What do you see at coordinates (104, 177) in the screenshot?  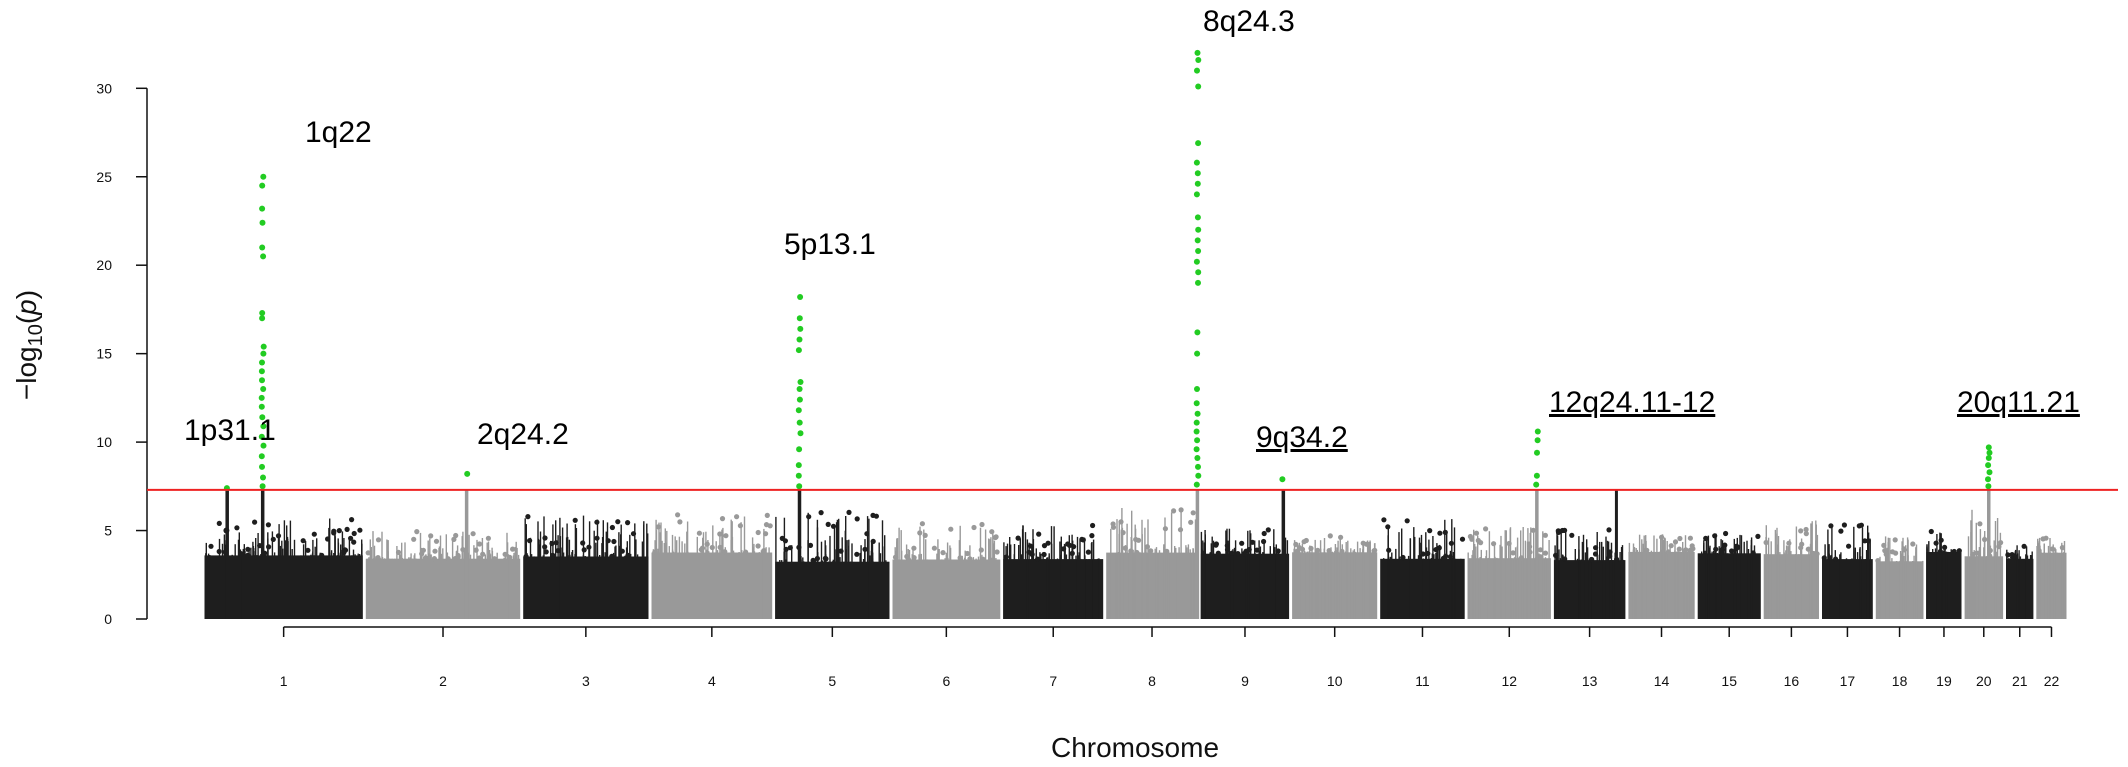 I see `y-tick-label: 25` at bounding box center [104, 177].